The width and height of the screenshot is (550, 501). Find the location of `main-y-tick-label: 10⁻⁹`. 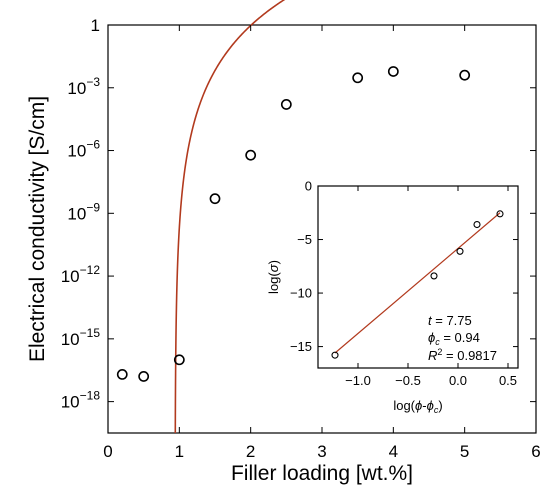

main-y-tick-label: 10⁻⁹ is located at coordinates (83, 211).